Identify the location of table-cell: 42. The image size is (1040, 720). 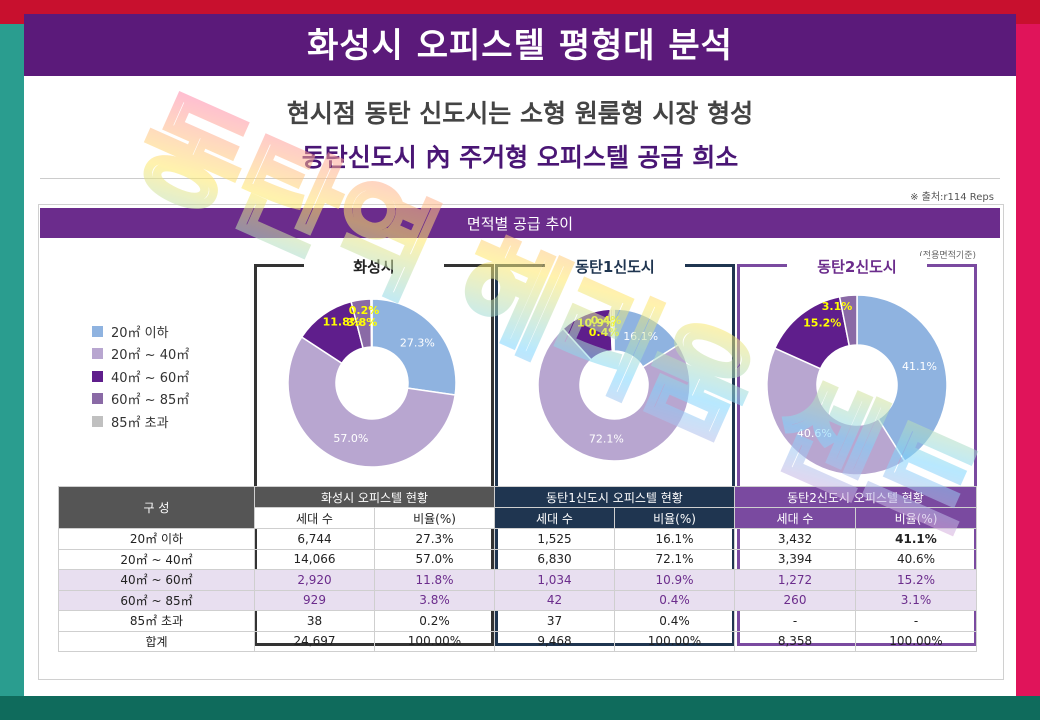
(554, 600).